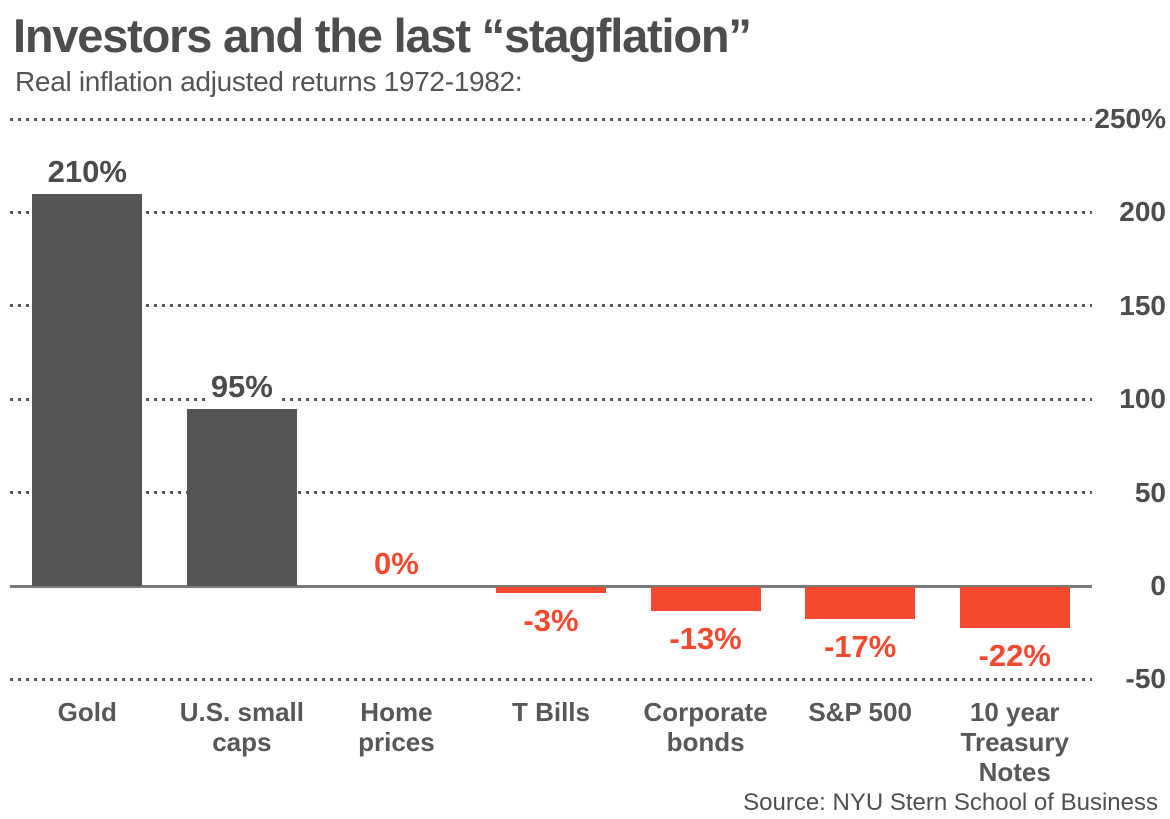 The width and height of the screenshot is (1170, 819). What do you see at coordinates (1145, 679) in the screenshot?
I see `y-axis-tick-label--50: -50` at bounding box center [1145, 679].